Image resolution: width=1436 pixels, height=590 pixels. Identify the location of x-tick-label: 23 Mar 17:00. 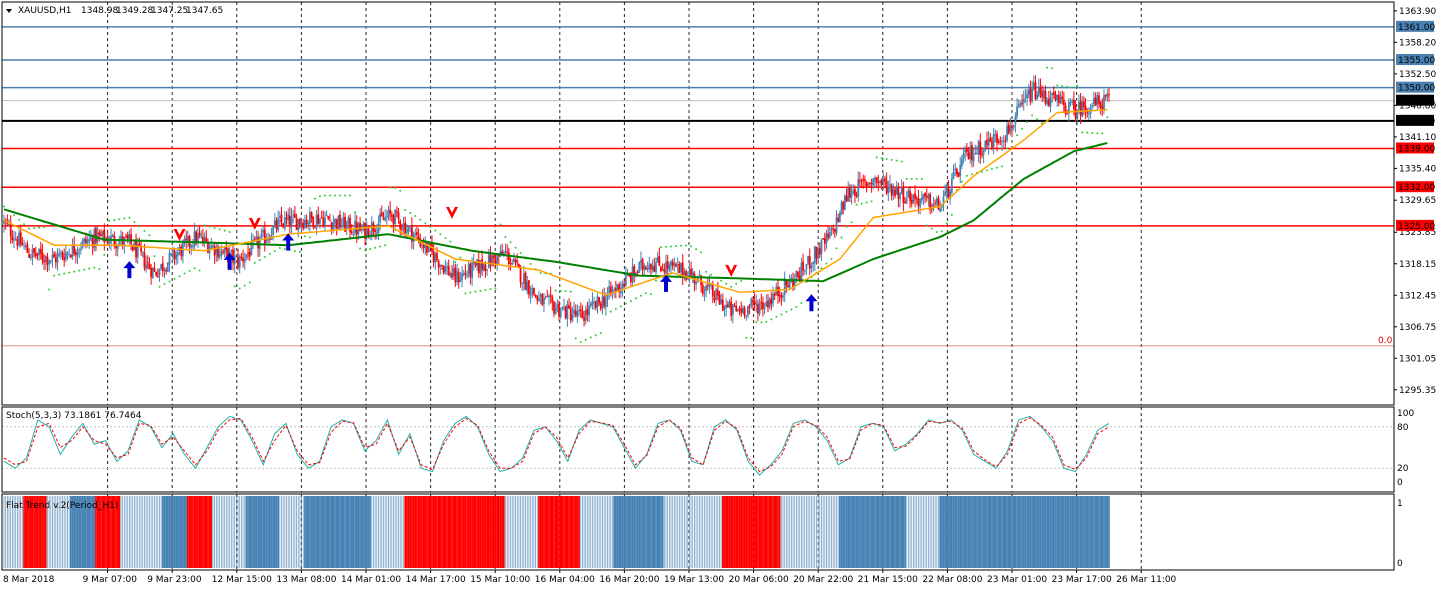
(1082, 580).